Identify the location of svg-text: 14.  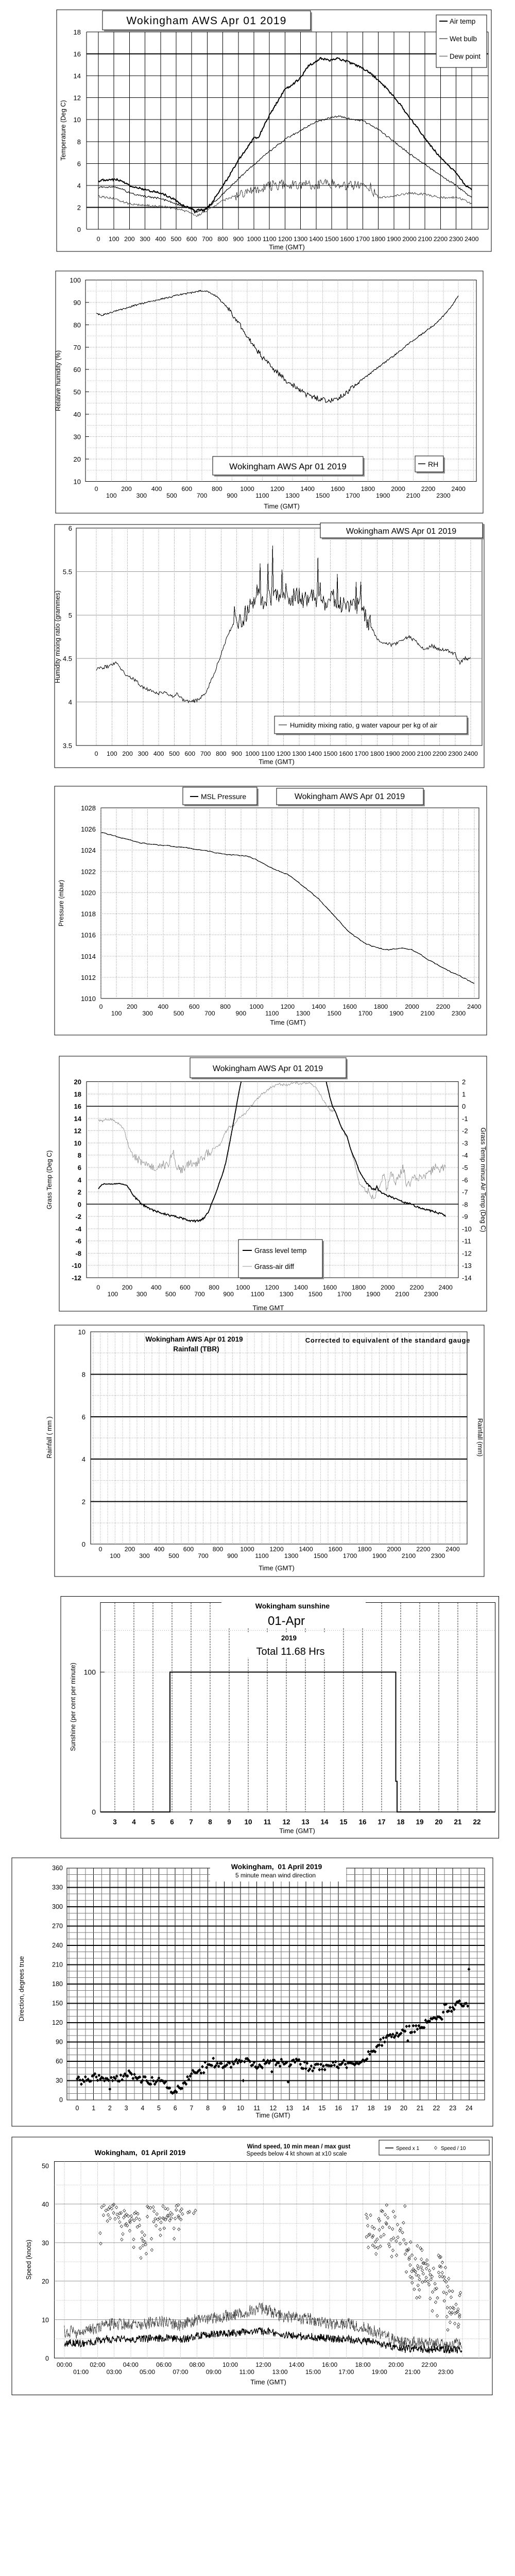
(78, 1119).